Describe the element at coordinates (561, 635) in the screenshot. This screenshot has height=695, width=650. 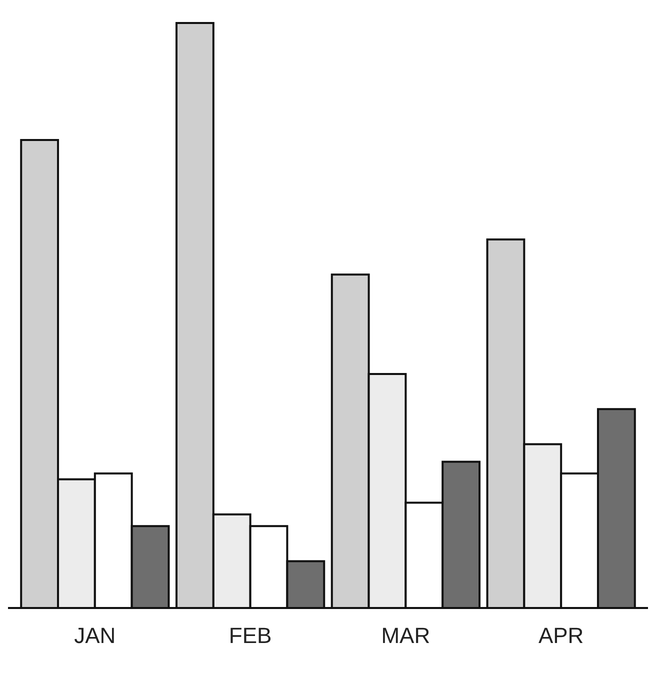
I see `x-tick-label: APR` at that location.